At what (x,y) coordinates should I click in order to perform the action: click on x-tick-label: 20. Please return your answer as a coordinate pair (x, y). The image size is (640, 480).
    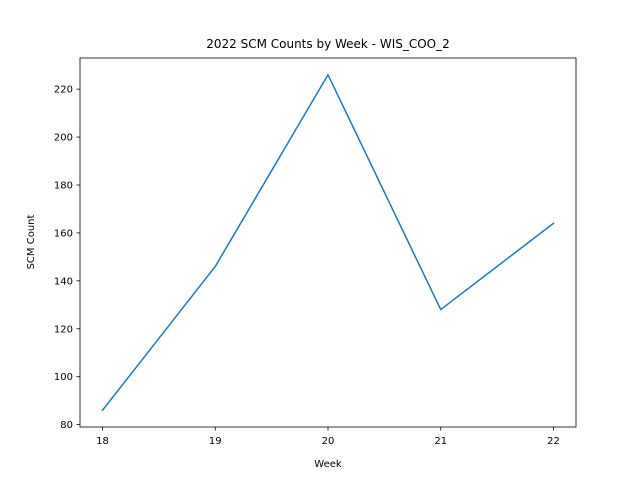
    Looking at the image, I should click on (328, 441).